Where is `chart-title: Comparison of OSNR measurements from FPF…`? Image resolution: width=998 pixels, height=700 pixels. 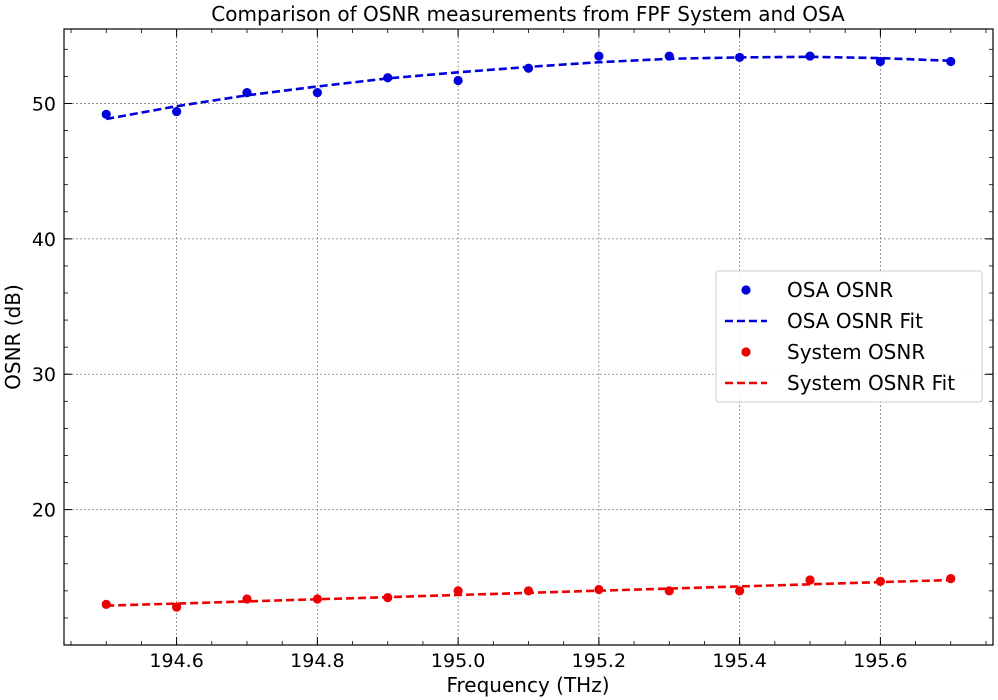
chart-title: Comparison of OSNR measurements from FPF… is located at coordinates (528, 14).